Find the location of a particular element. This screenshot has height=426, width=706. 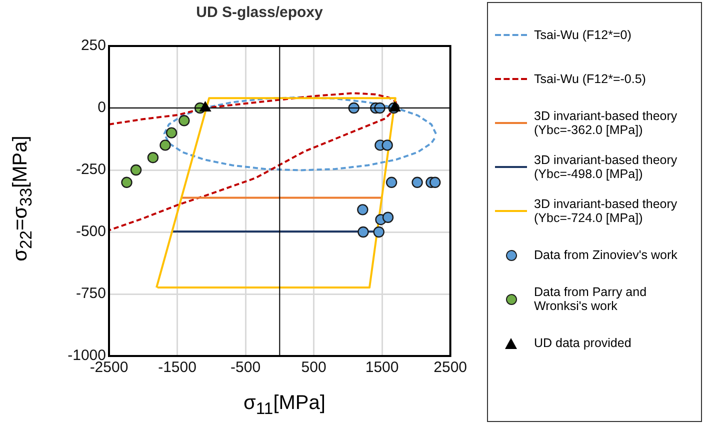

x-tick-label: 2500 is located at coordinates (451, 367).